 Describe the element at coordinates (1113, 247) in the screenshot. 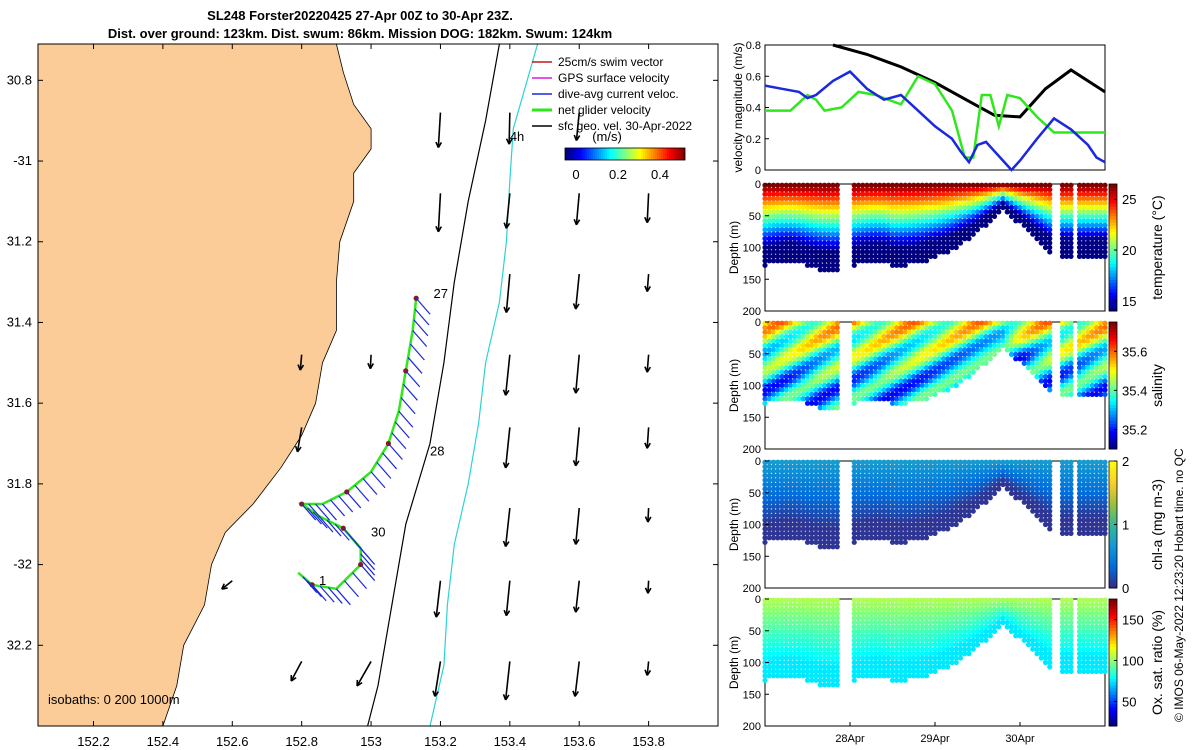

I see `profile-colorbar-frame` at that location.